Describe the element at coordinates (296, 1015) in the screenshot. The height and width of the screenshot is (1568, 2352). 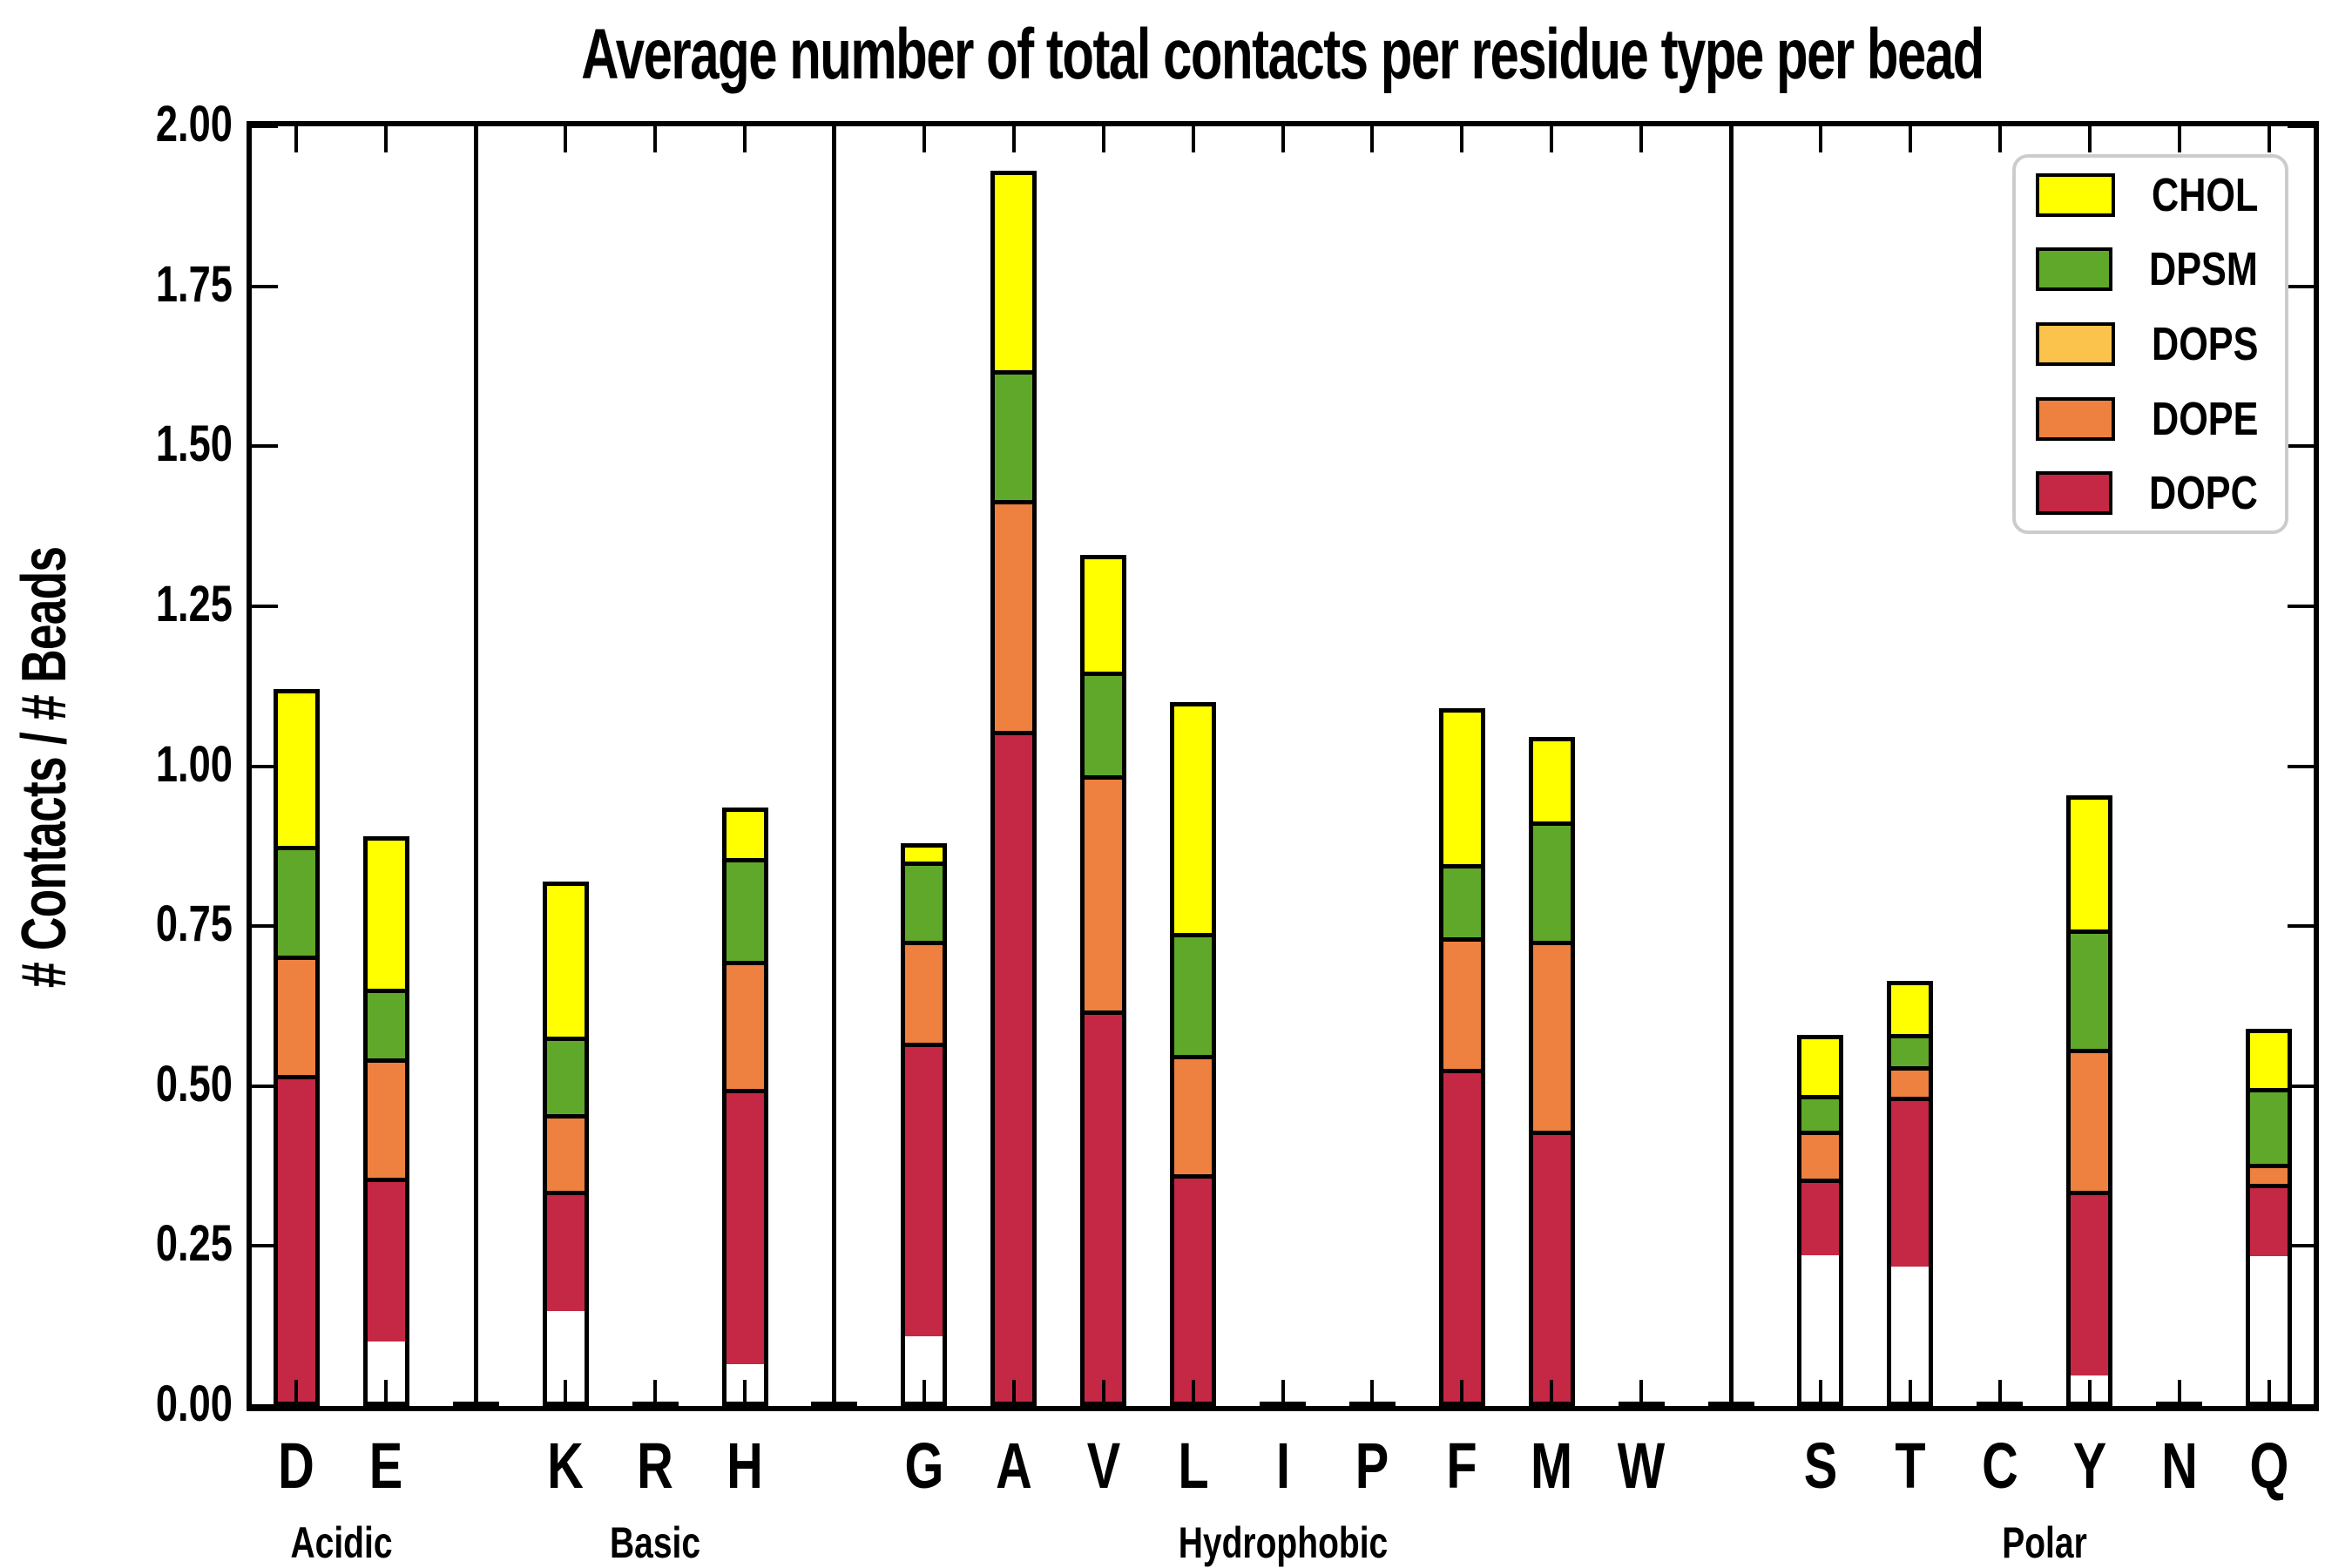
I see `bar-segment-D-DOPE` at that location.